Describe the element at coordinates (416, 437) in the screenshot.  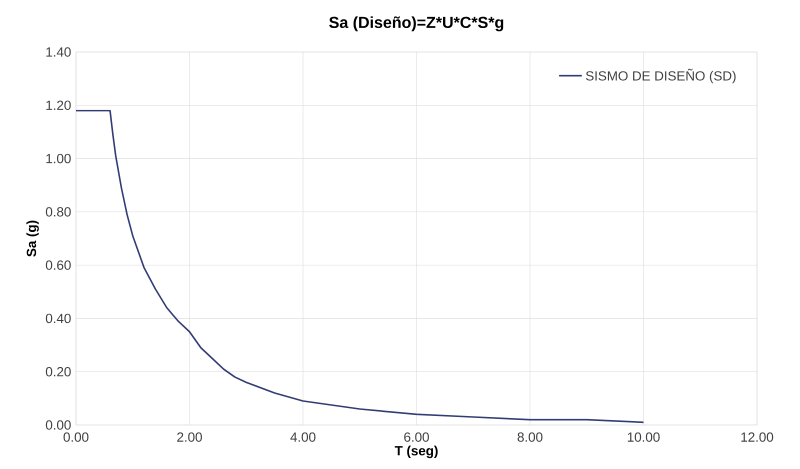
I see `x-tick-label: 6.00` at that location.